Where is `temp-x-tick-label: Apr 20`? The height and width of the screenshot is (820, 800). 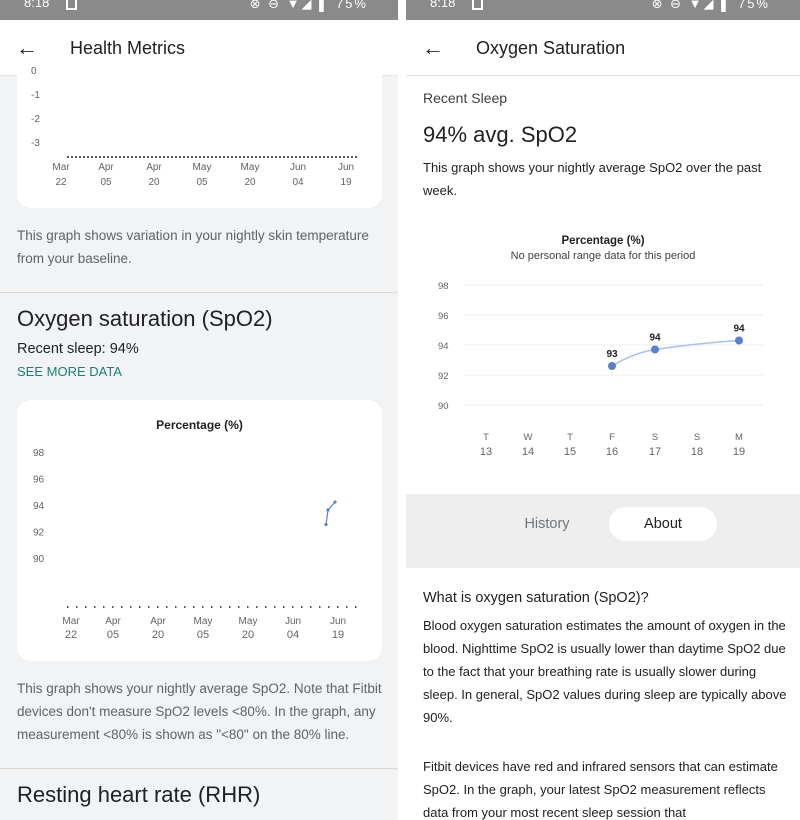
temp-x-tick-label: Apr 20 is located at coordinates (154, 175).